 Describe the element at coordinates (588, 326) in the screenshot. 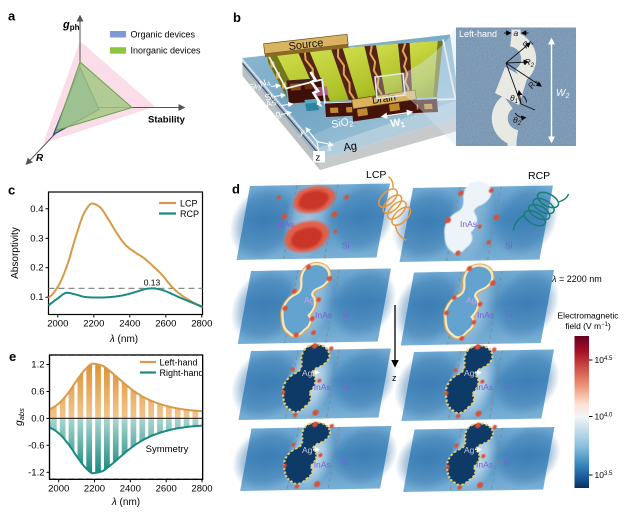

I see `svg-text: field (V m−1)` at that location.